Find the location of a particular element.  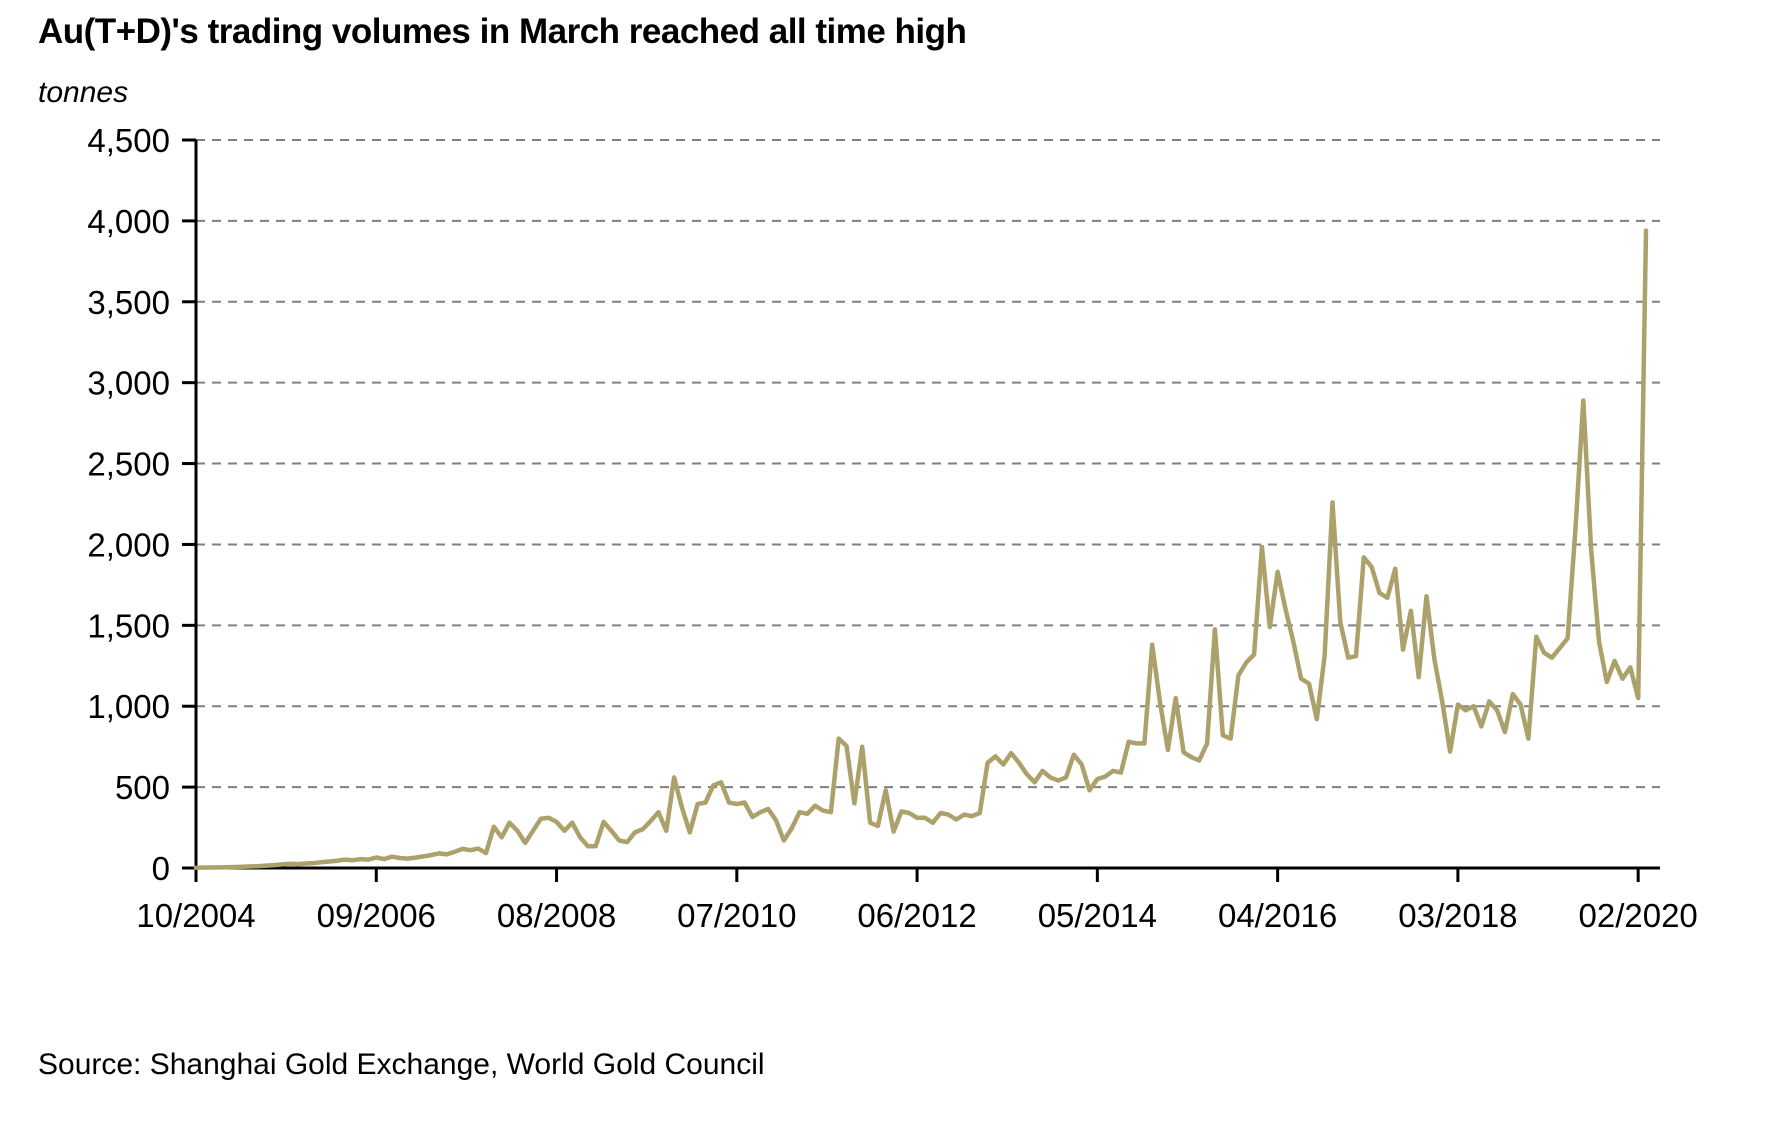

x-tick-label: 10/2004 is located at coordinates (195, 915).